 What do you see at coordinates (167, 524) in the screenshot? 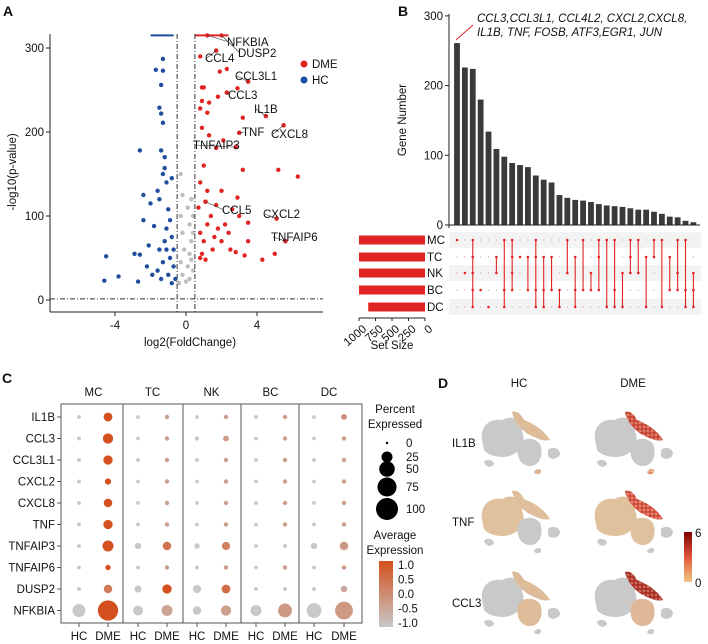
I see `dot-tnf-tc-dme` at bounding box center [167, 524].